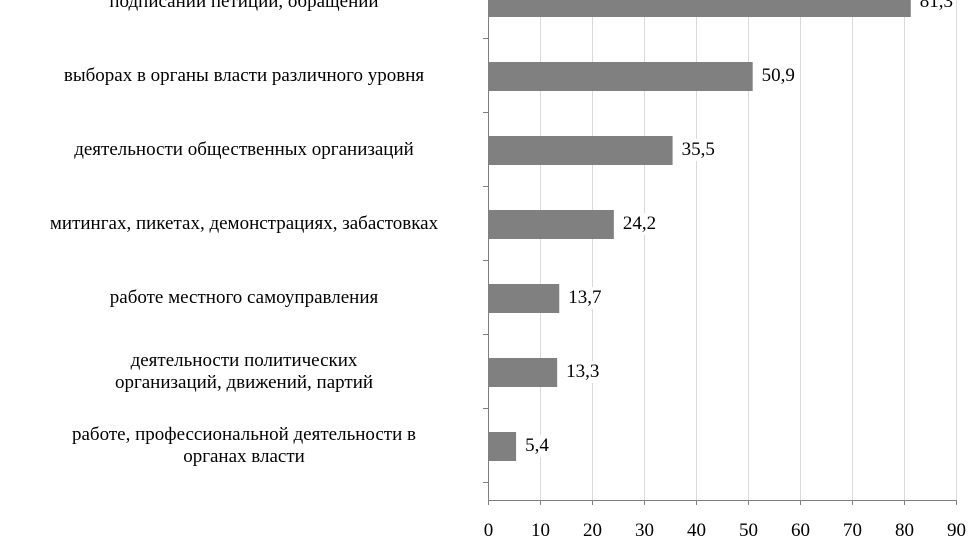 The width and height of the screenshot is (971, 545). What do you see at coordinates (244, 149) in the screenshot?
I see `category-label: деятельности общественных организаций` at bounding box center [244, 149].